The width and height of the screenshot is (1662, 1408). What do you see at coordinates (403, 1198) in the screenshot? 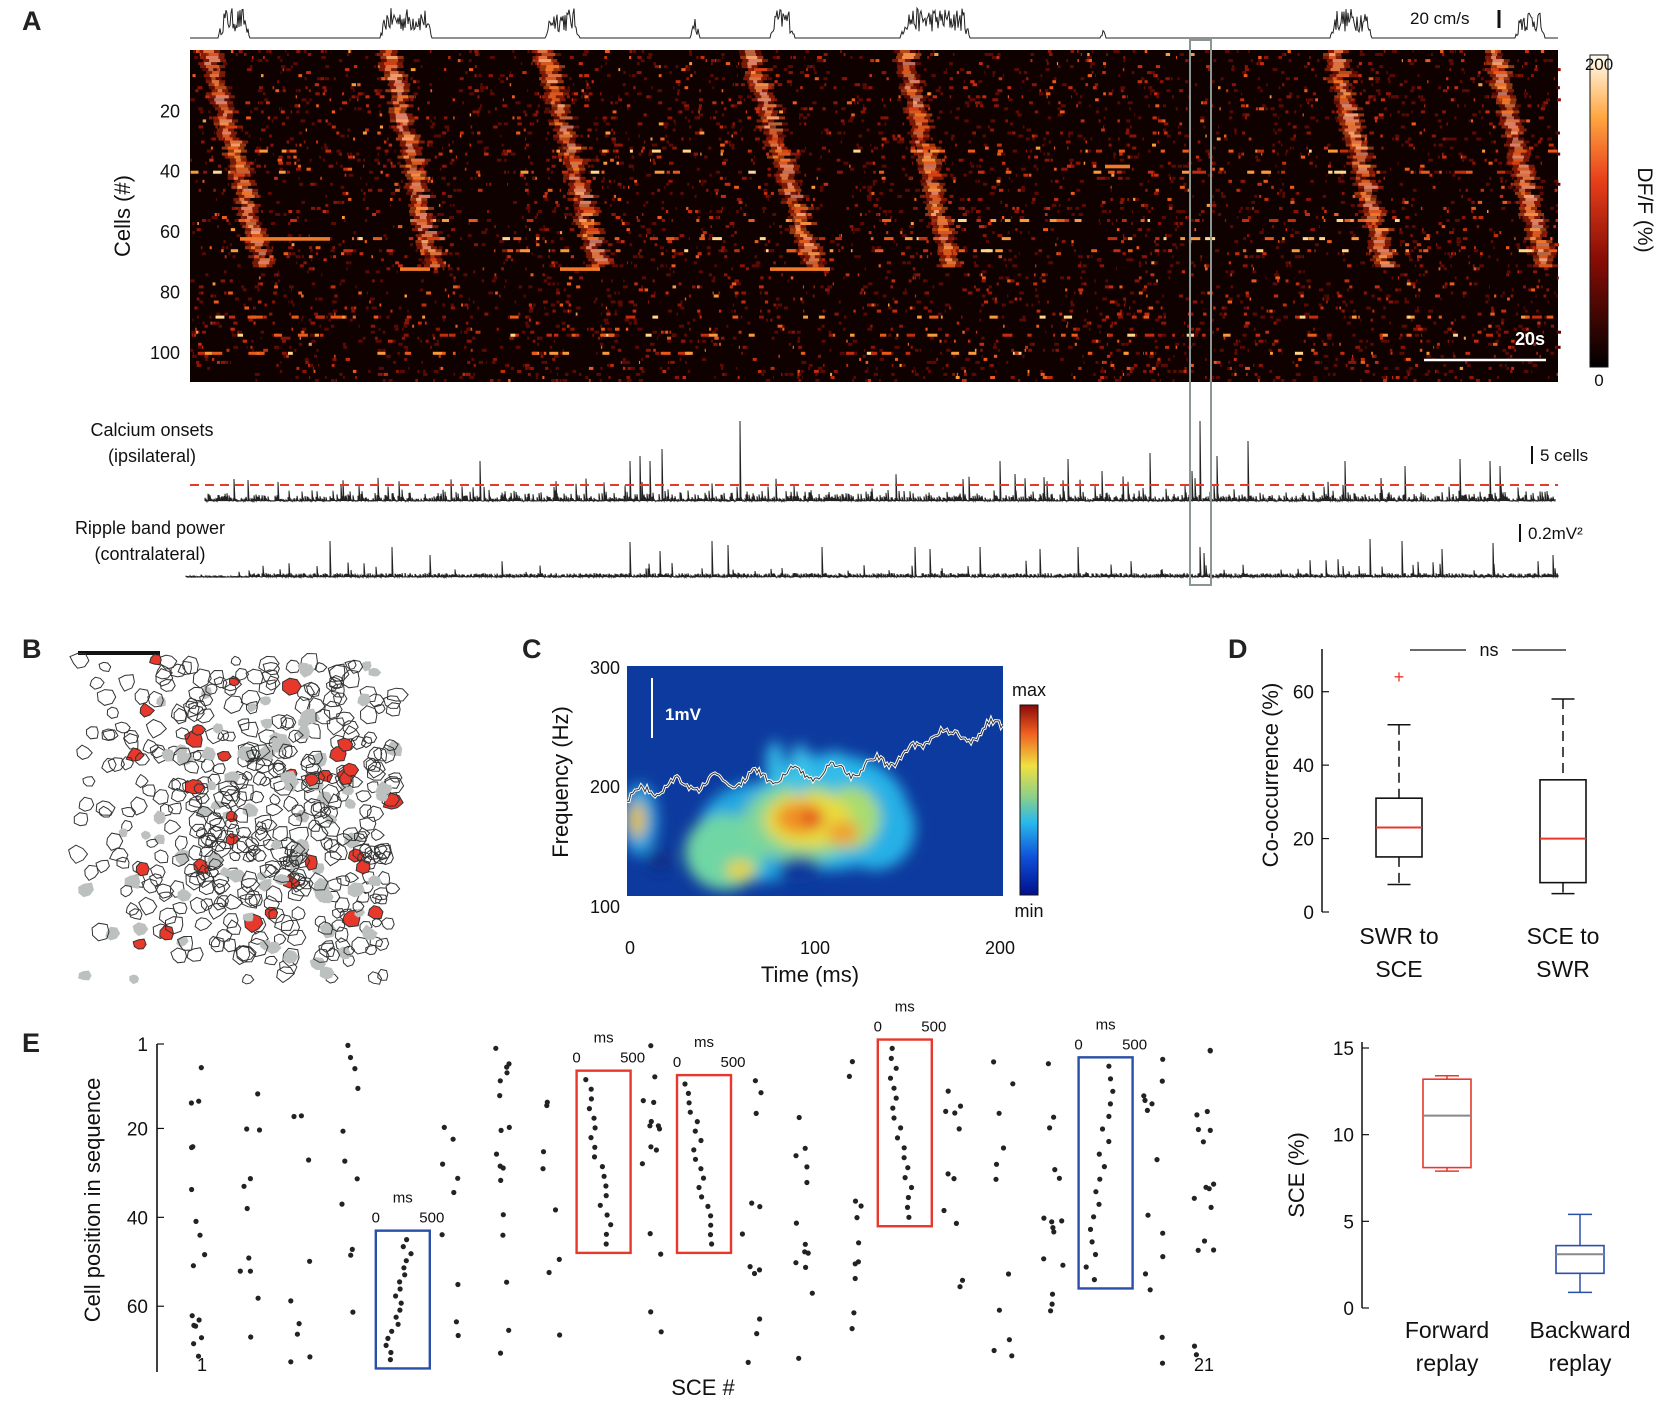
I see `window-unit-label: ms` at bounding box center [403, 1198].